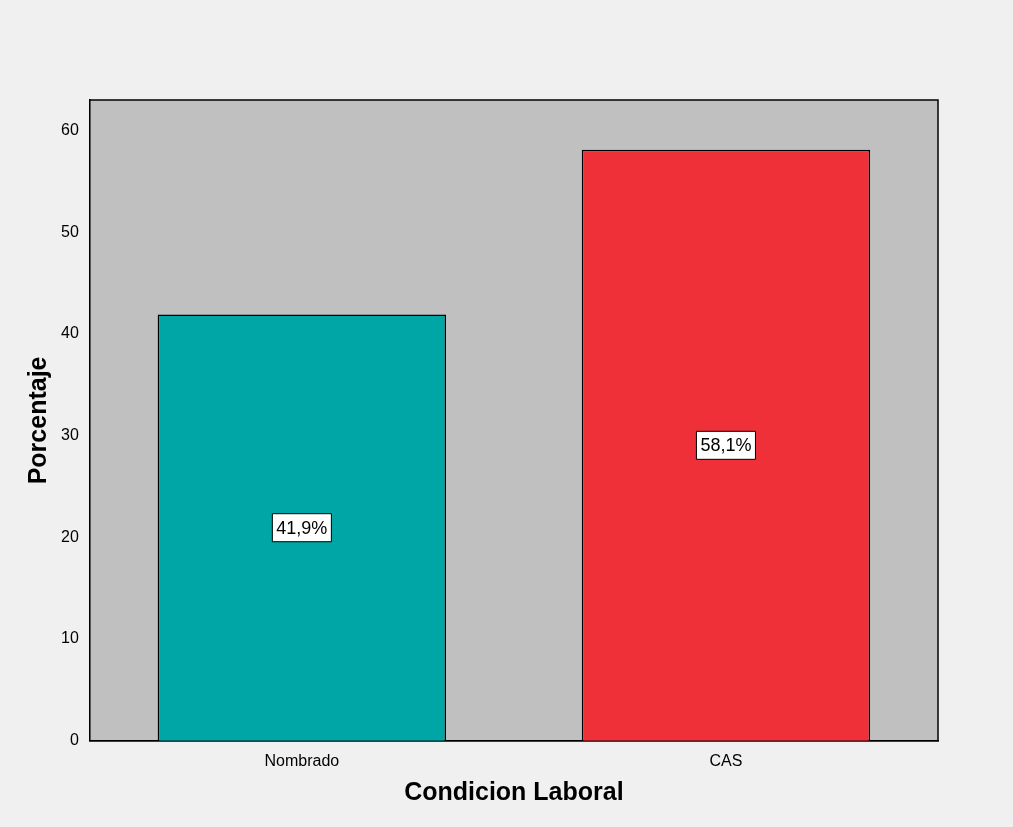  Describe the element at coordinates (70, 333) in the screenshot. I see `y-tick-label: 40` at that location.